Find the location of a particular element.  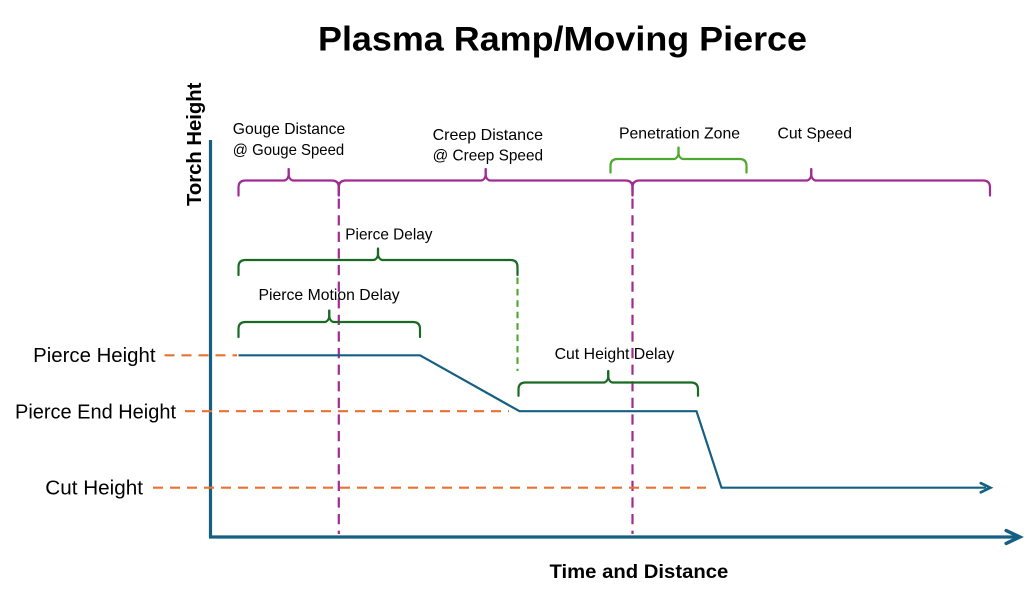

svg-text: @ Gouge Speed is located at coordinates (288, 150).